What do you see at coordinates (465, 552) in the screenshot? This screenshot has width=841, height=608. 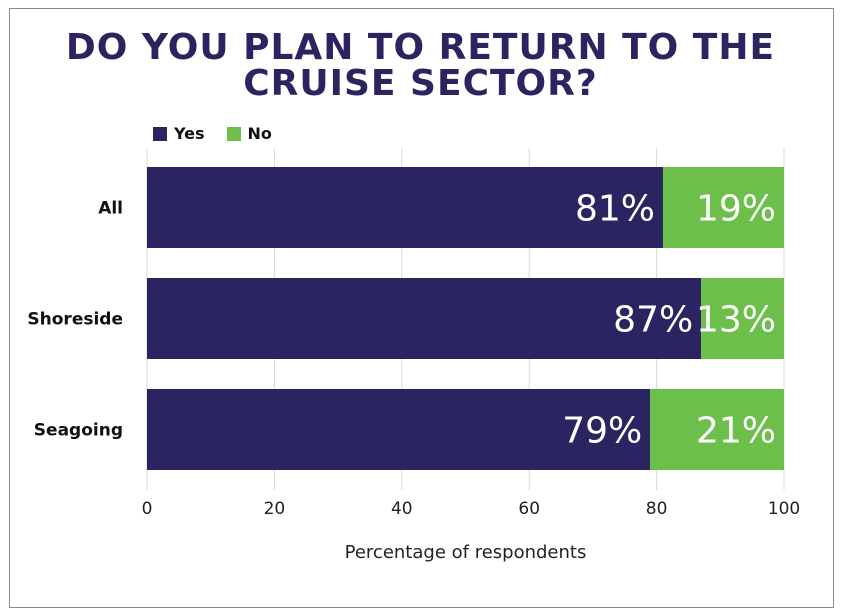 I see `x-axis-label: Percentage of respondents` at bounding box center [465, 552].